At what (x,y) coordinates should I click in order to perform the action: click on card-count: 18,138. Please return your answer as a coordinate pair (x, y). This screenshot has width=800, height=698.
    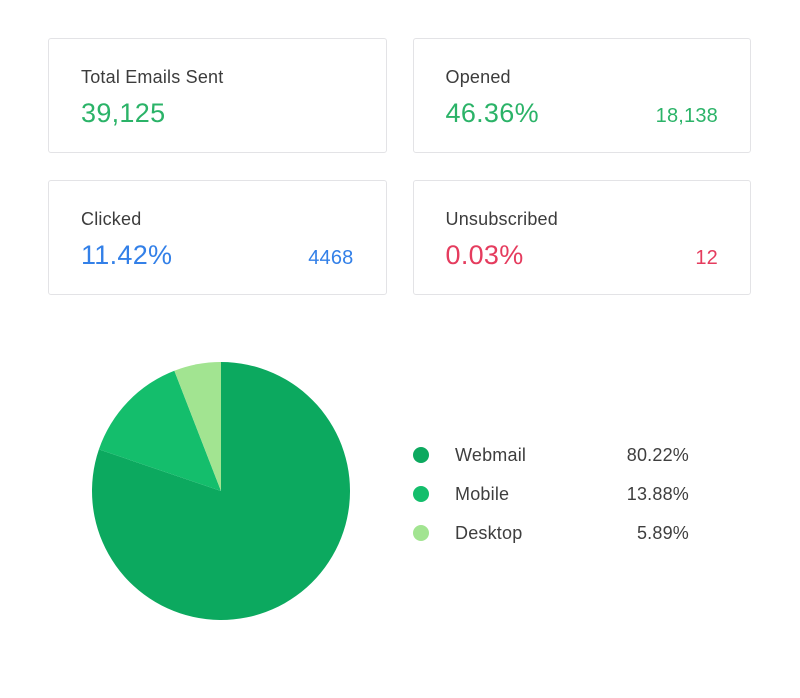
    Looking at the image, I should click on (686, 116).